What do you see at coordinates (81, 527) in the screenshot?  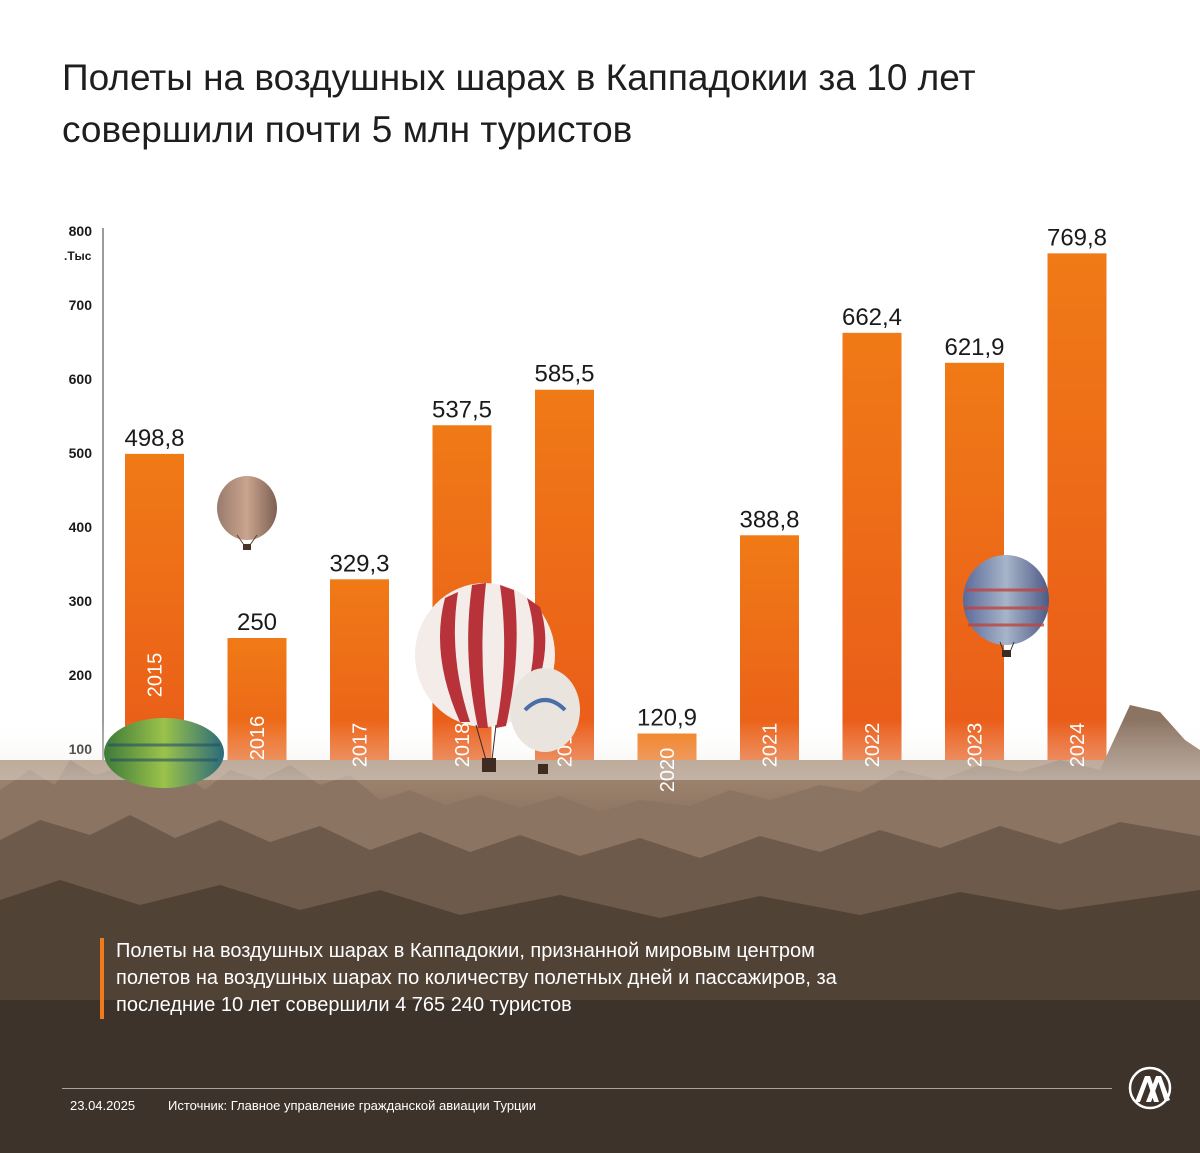 I see `y-tick-label: 400` at bounding box center [81, 527].